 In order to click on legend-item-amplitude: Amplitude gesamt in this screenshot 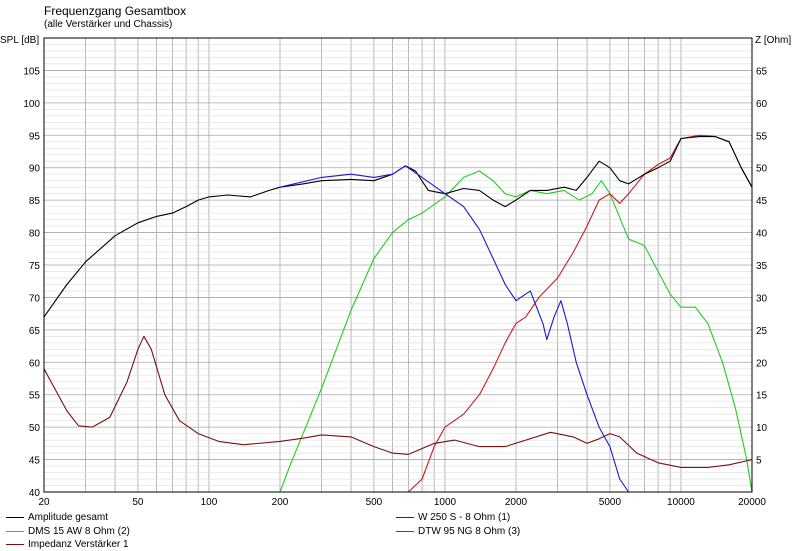, I will do `click(57, 517)`.